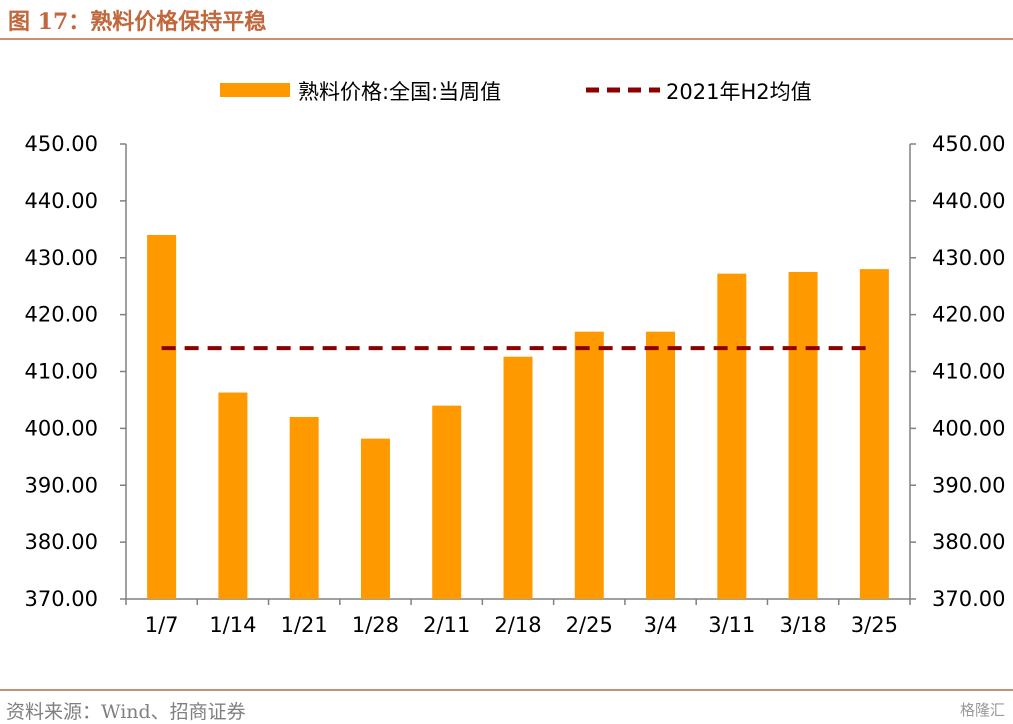 Image resolution: width=1013 pixels, height=724 pixels. What do you see at coordinates (661, 625) in the screenshot?
I see `x-tick-label: 3/4` at bounding box center [661, 625].